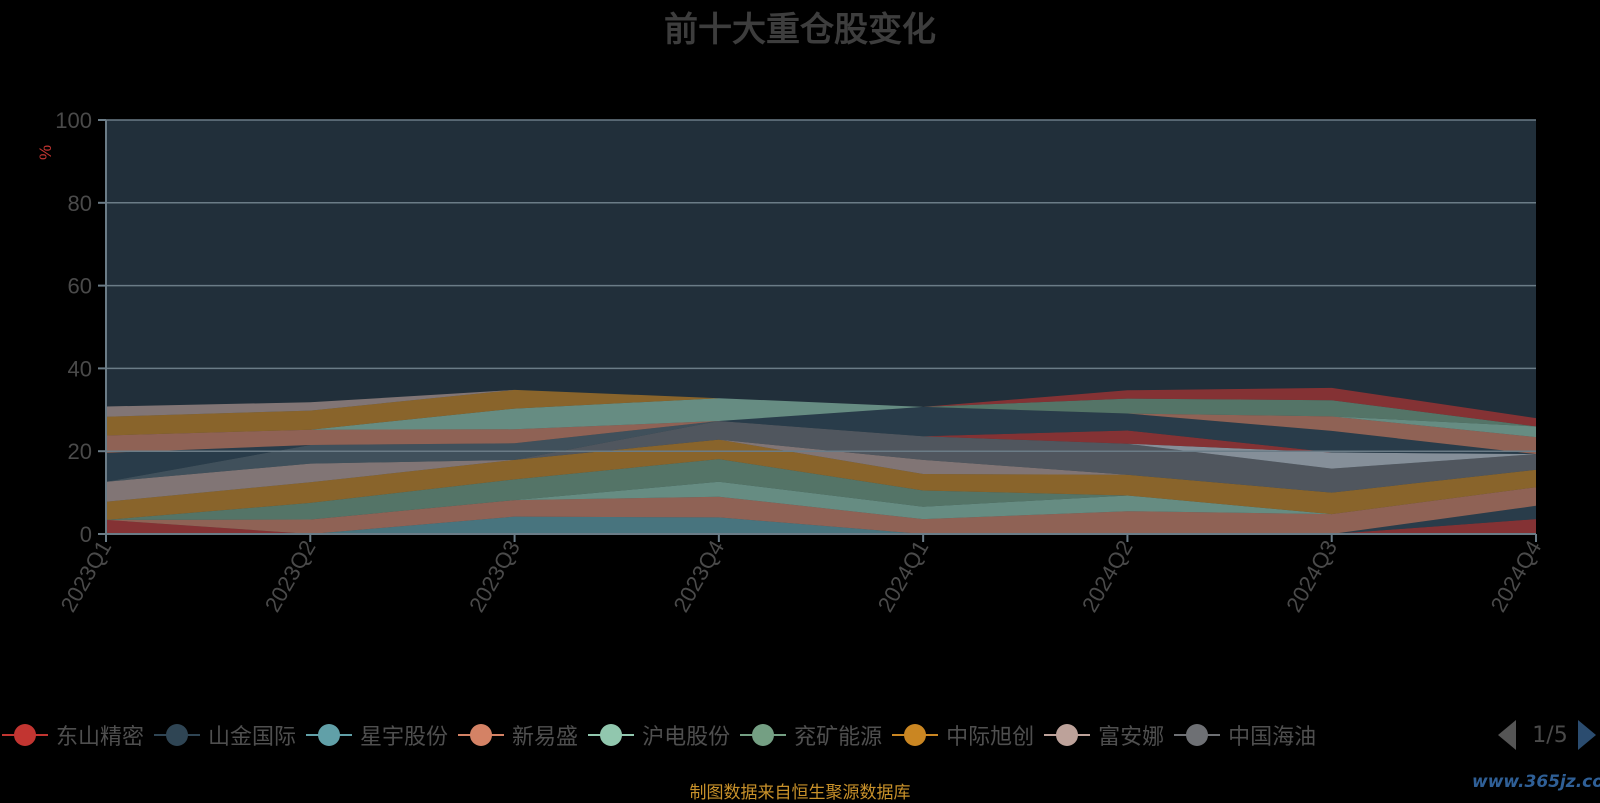  What do you see at coordinates (1507, 735) in the screenshot?
I see `legend-prev-page-icon` at bounding box center [1507, 735].